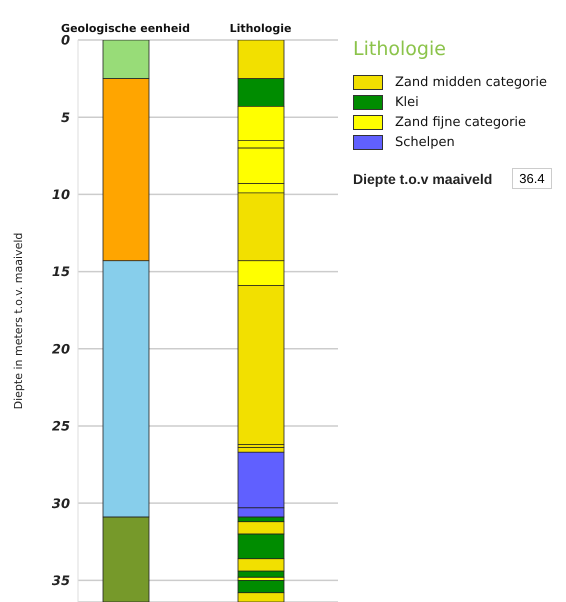  I want to click on x-tick-label: Geologische eenheid, so click(125, 28).